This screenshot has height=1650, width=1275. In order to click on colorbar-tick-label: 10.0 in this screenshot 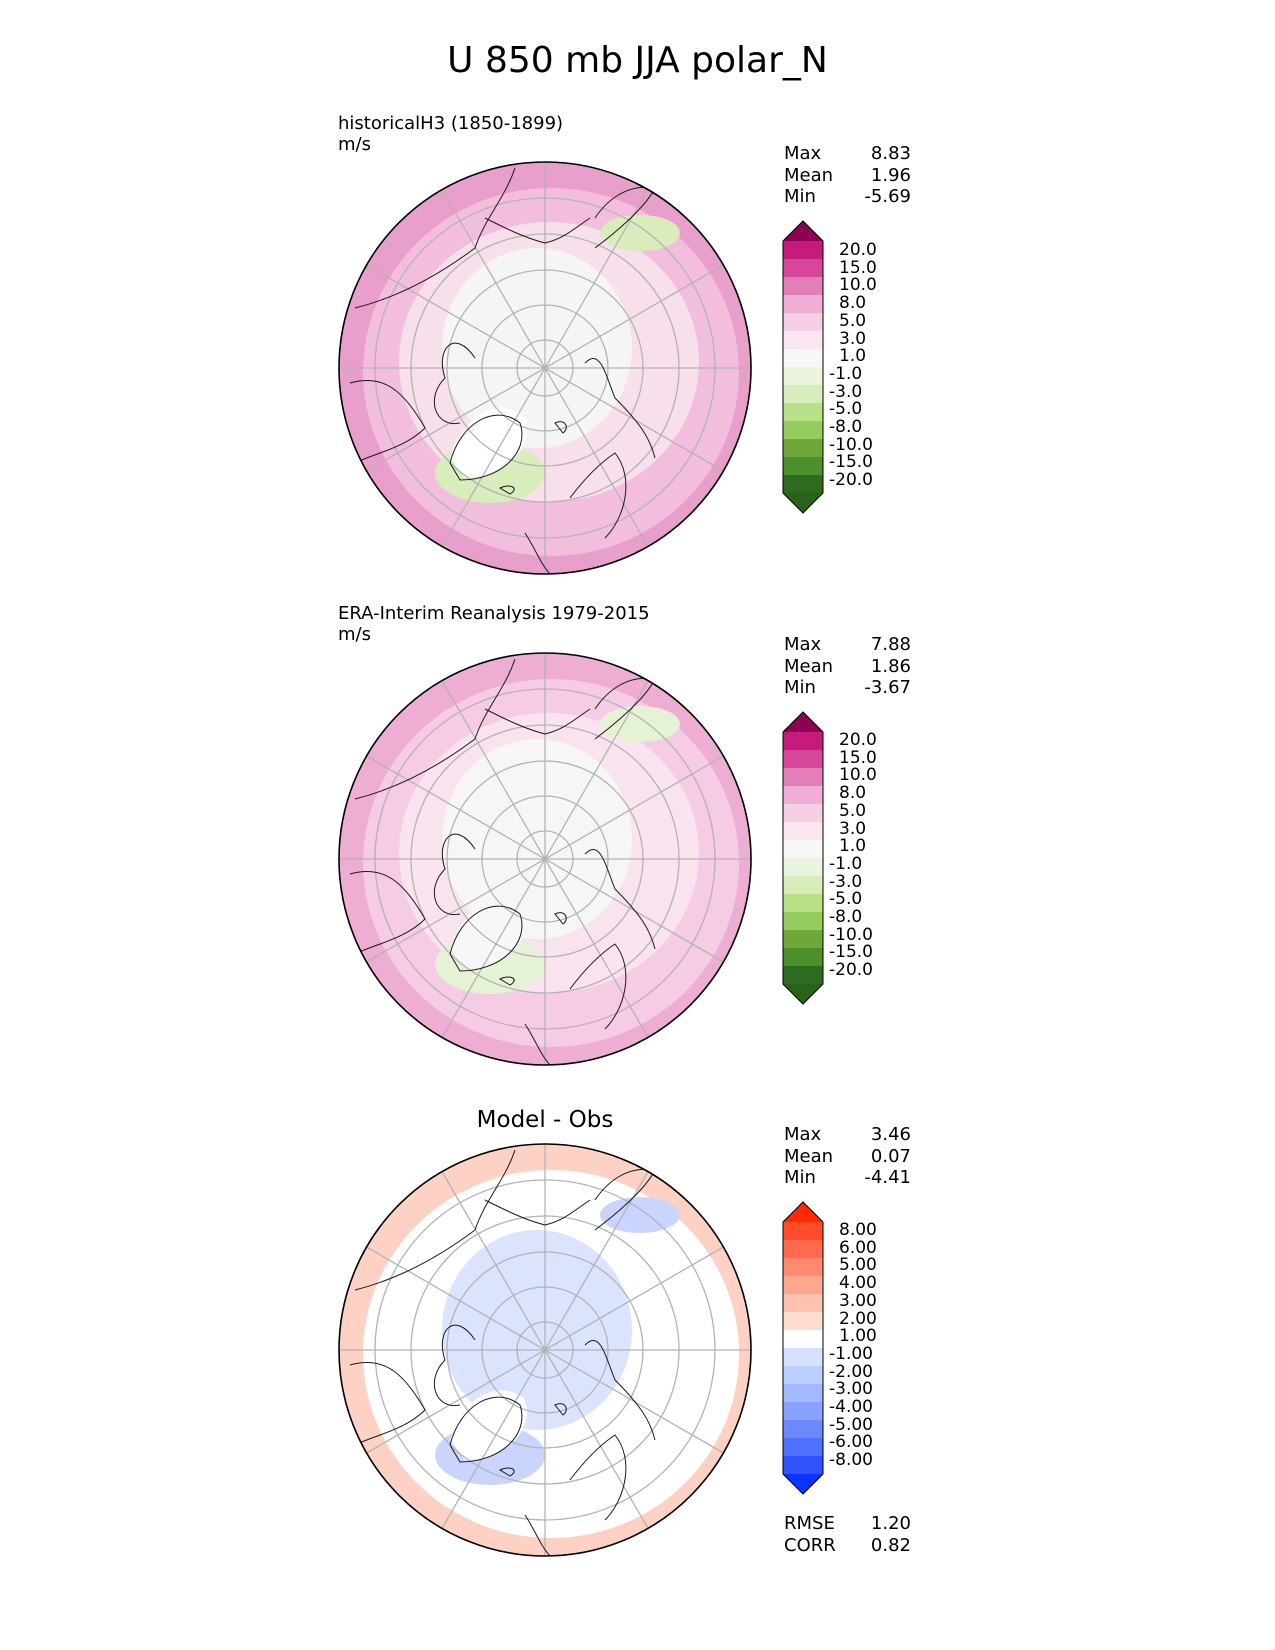, I will do `click(858, 285)`.